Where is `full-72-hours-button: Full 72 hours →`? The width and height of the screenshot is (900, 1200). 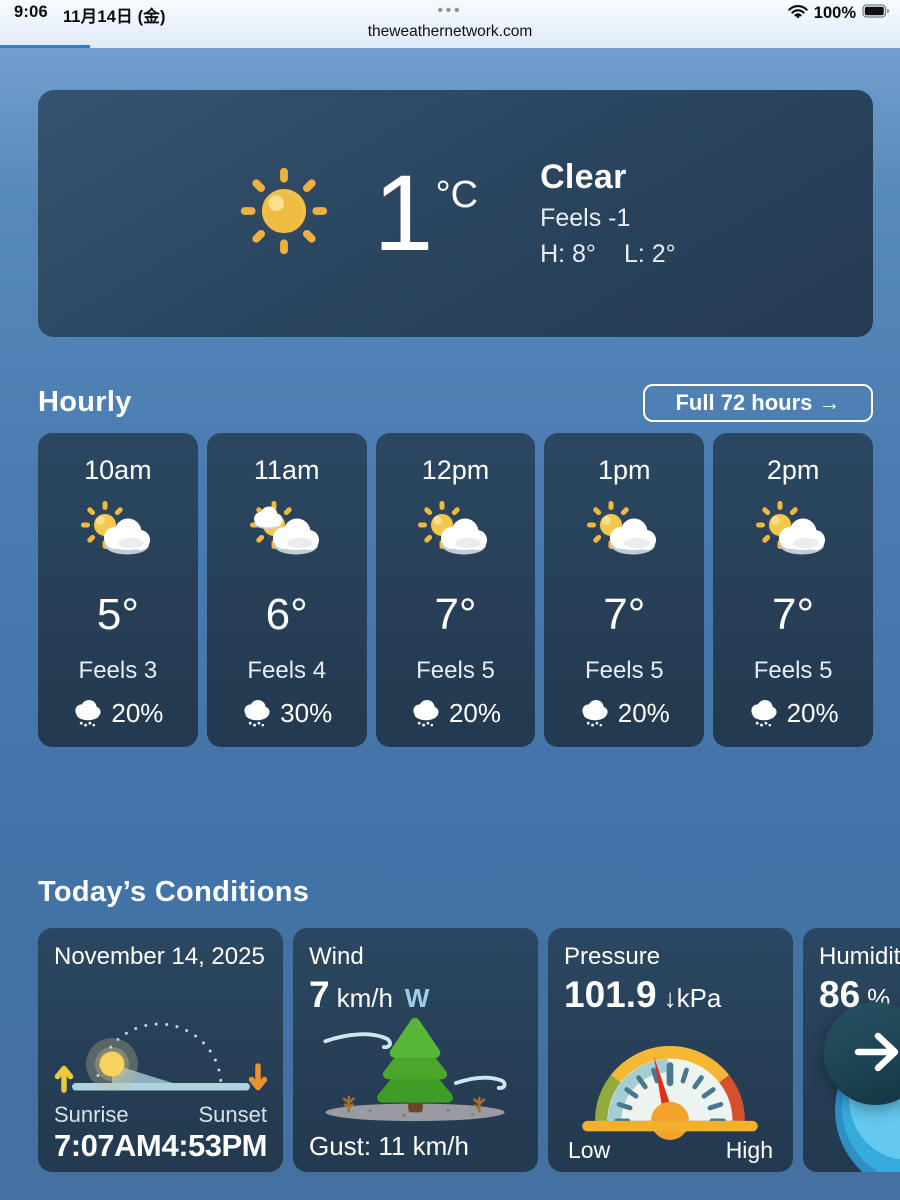 full-72-hours-button: Full 72 hours → is located at coordinates (758, 403).